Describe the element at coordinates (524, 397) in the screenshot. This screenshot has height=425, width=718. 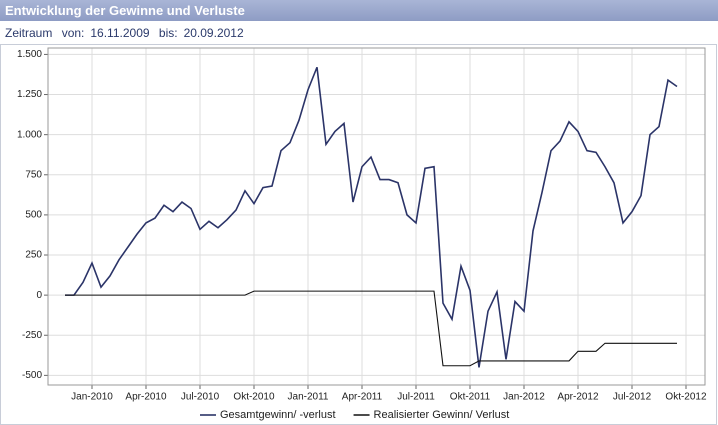
I see `x-tick-label: Jan-2012` at that location.